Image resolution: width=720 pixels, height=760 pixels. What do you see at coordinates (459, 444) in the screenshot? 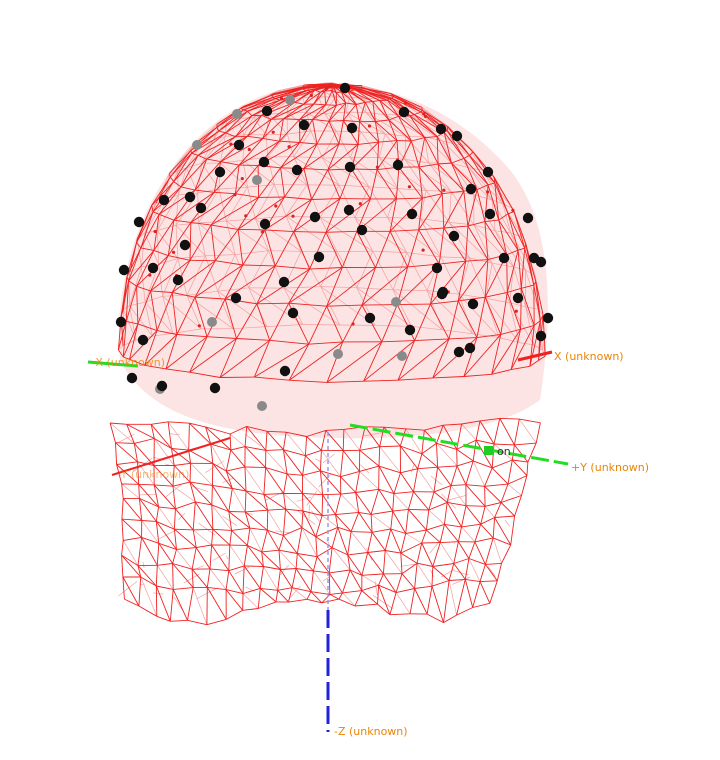
I see `y-axis` at bounding box center [459, 444].